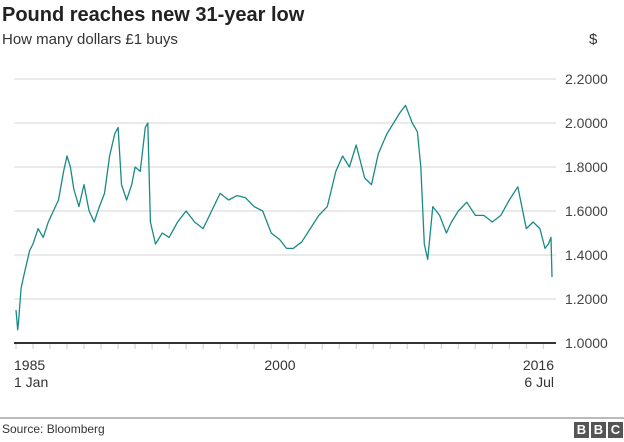 The width and height of the screenshot is (624, 442). What do you see at coordinates (90, 39) in the screenshot?
I see `chart-subtitle: How many dollars £1 buys` at bounding box center [90, 39].